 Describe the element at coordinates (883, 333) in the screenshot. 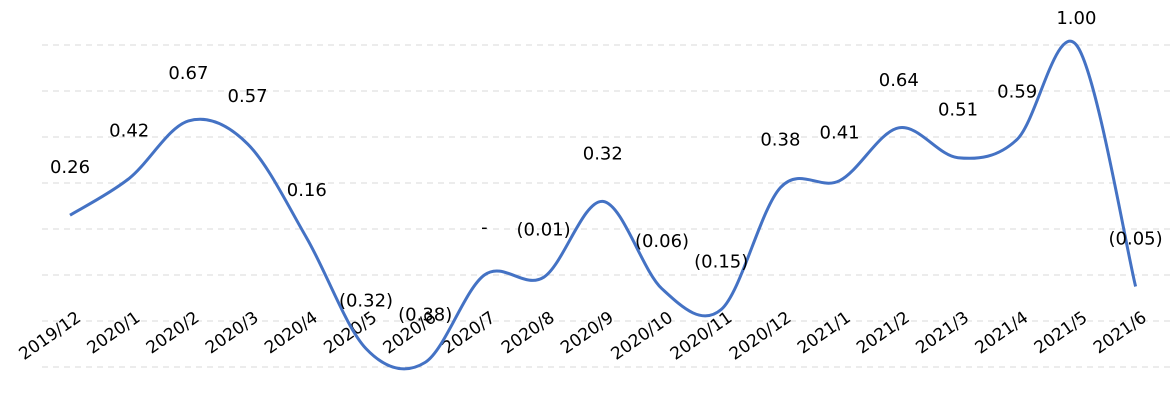

I see `x-tick-label: 2021/2` at that location.